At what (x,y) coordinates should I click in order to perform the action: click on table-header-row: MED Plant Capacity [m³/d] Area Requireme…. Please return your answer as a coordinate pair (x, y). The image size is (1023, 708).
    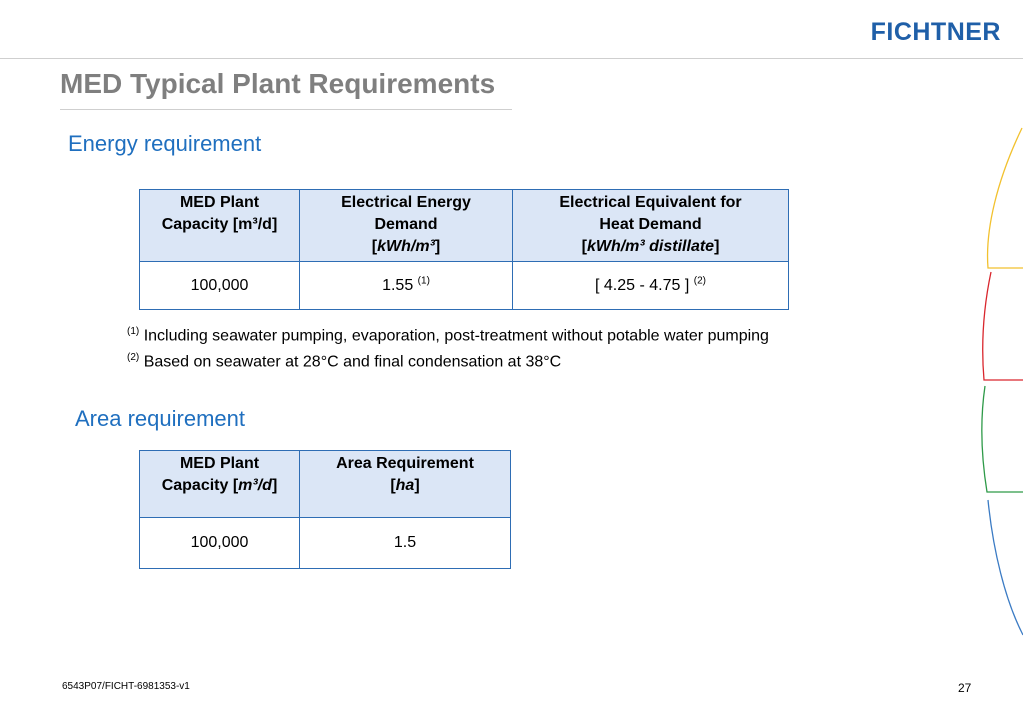
    Looking at the image, I should click on (325, 484).